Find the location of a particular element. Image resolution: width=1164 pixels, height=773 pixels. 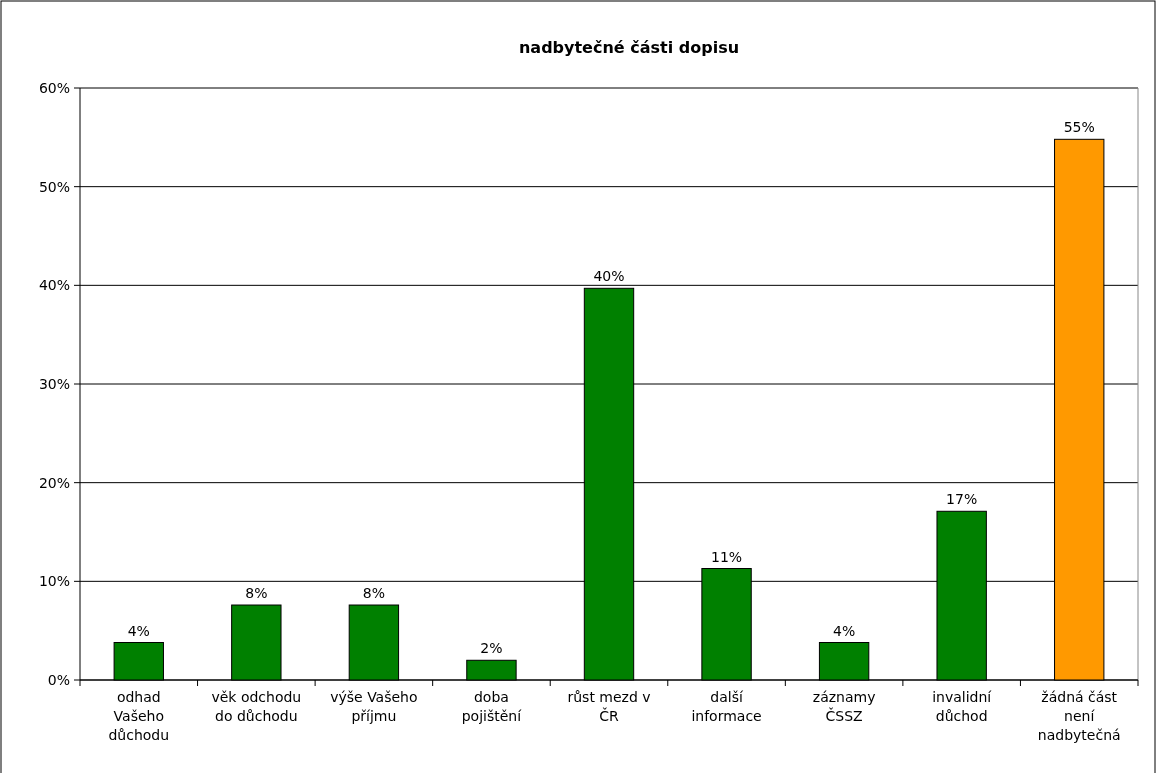

y-tick-label: 20% is located at coordinates (54, 482).